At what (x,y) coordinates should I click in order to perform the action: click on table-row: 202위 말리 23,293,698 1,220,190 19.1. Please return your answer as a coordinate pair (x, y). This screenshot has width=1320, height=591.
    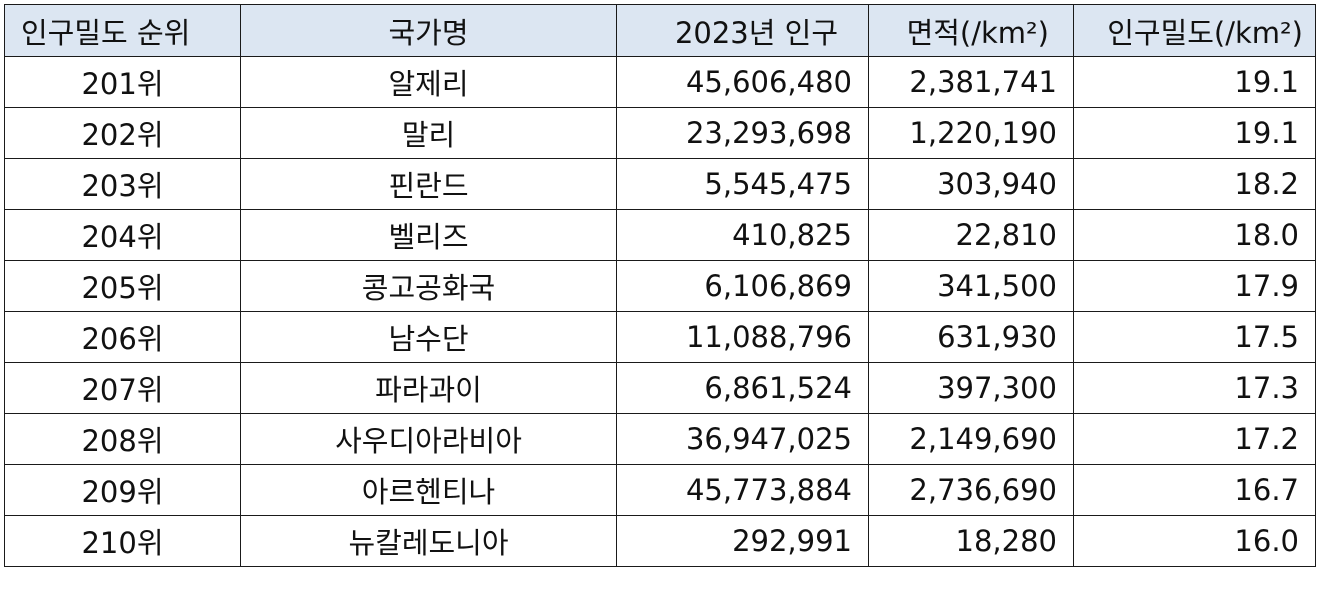
    Looking at the image, I should click on (660, 133).